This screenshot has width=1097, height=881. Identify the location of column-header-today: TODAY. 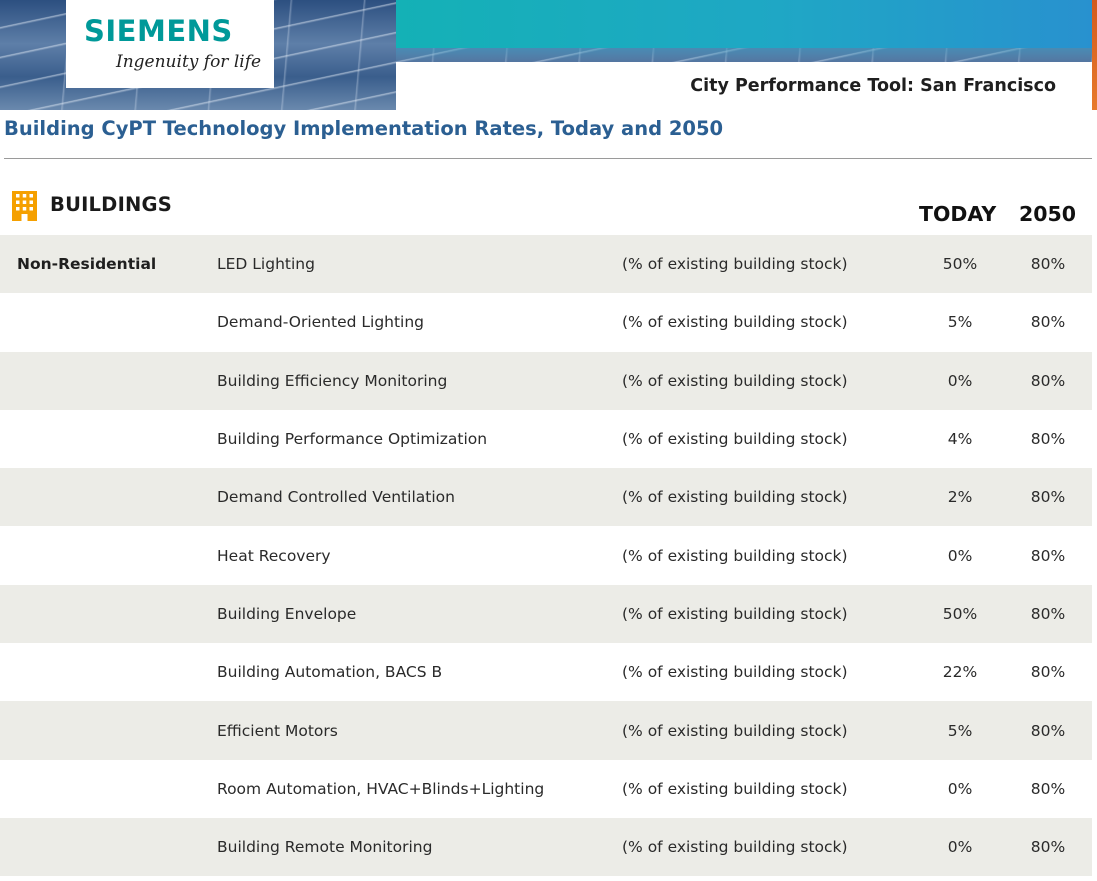
(958, 214).